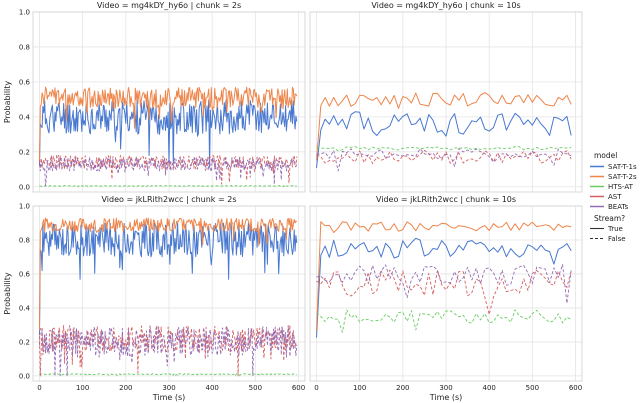  I want to click on legend-entry: SAT-T-2s, so click(622, 177).